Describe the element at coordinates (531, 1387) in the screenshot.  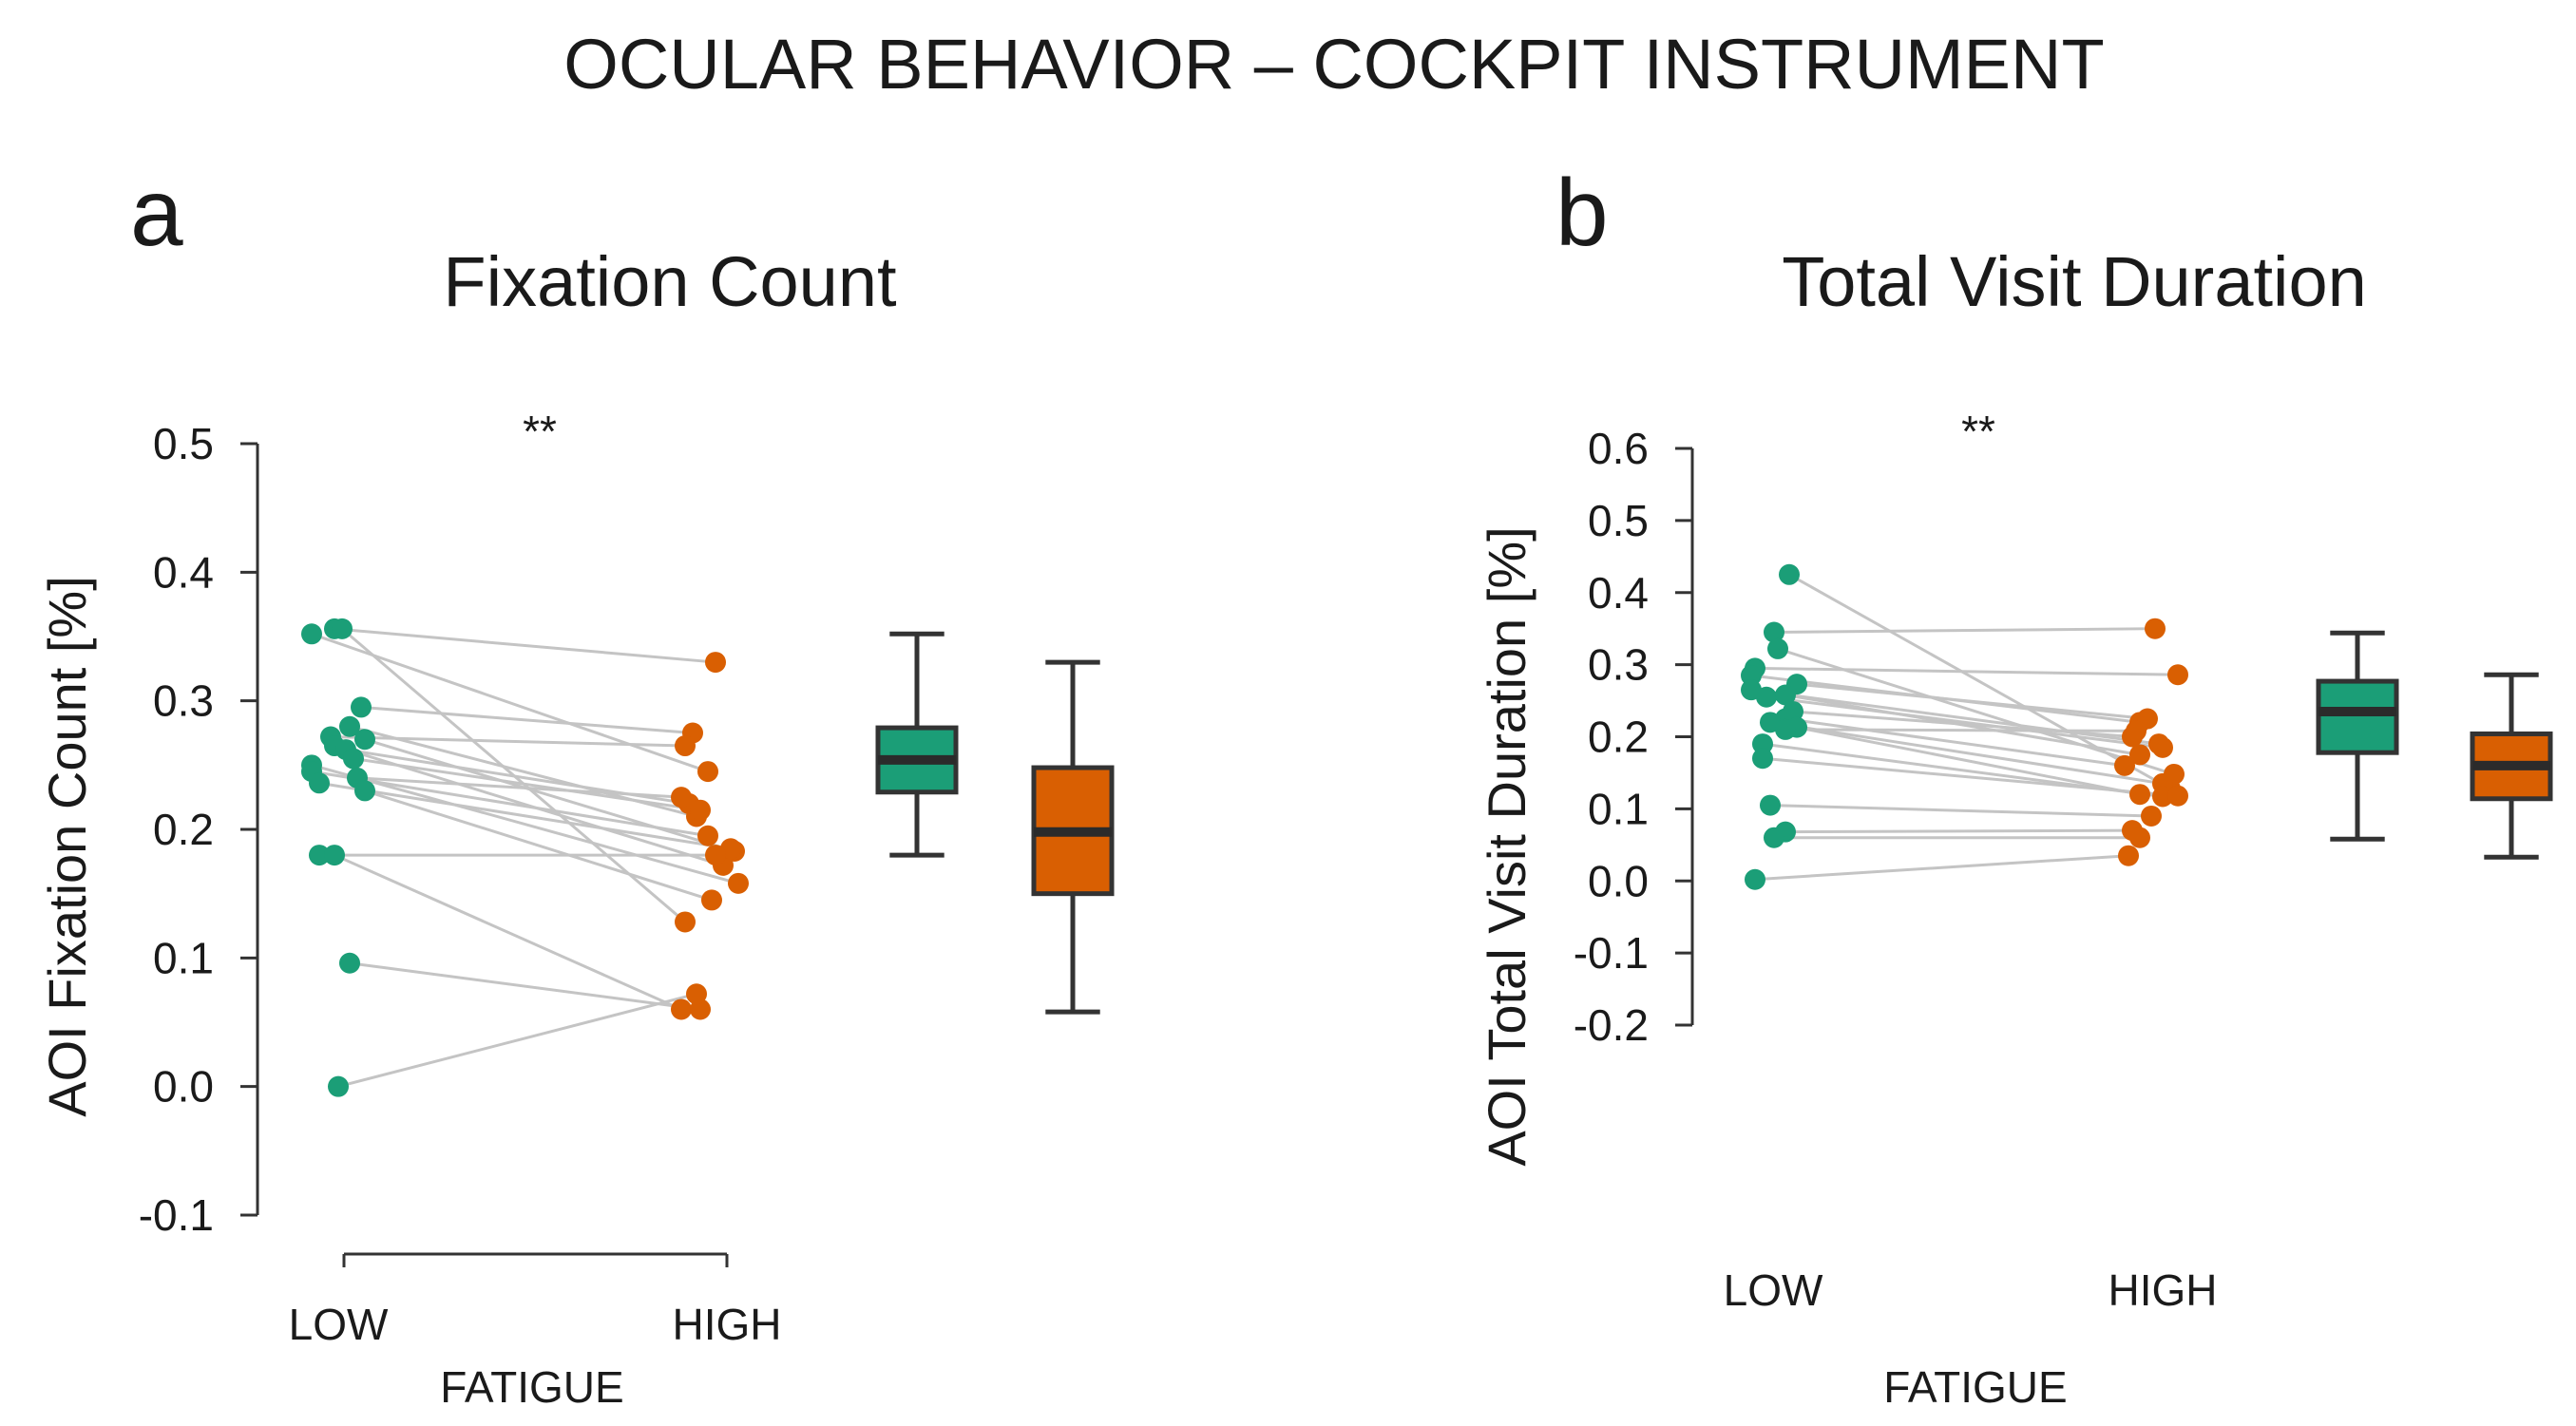
I see `panel-a-x-axis-title: FATIGUE` at that location.